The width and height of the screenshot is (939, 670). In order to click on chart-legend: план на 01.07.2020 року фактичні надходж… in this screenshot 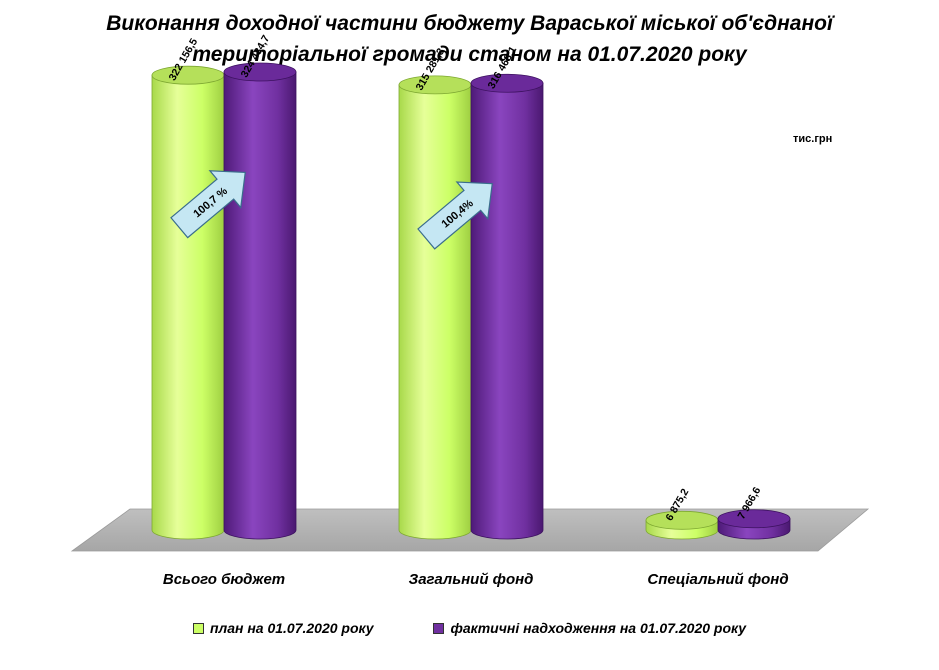, I will do `click(469, 628)`.